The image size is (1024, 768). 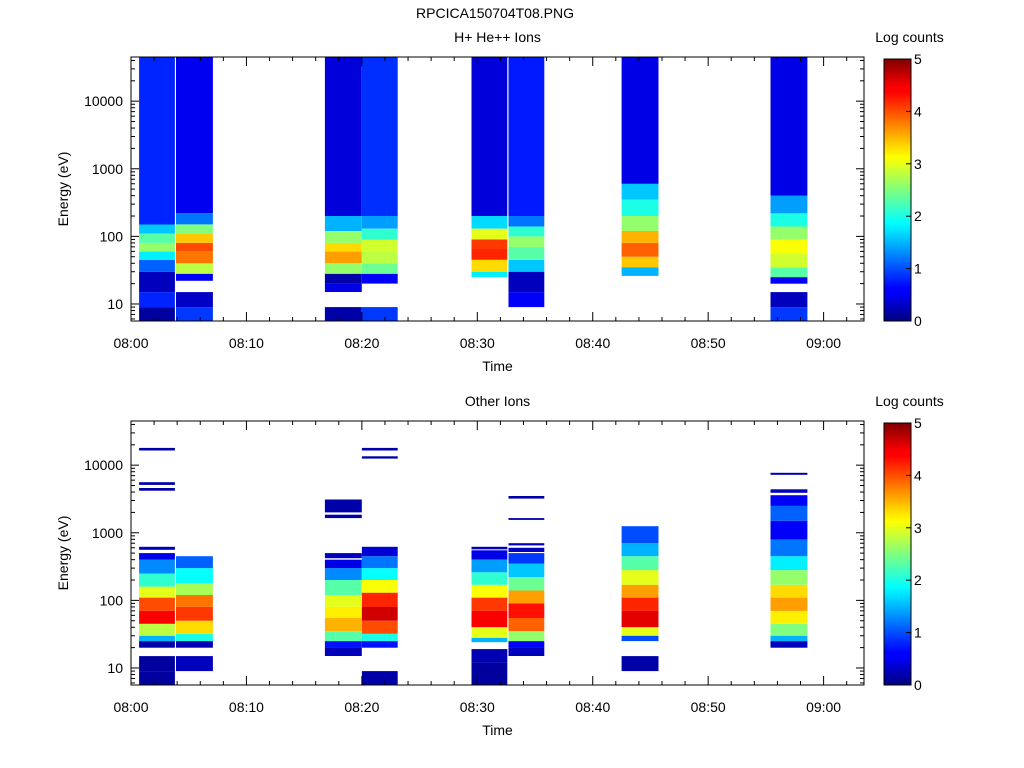 I want to click on x-axis-label: Time, so click(x=497, y=730).